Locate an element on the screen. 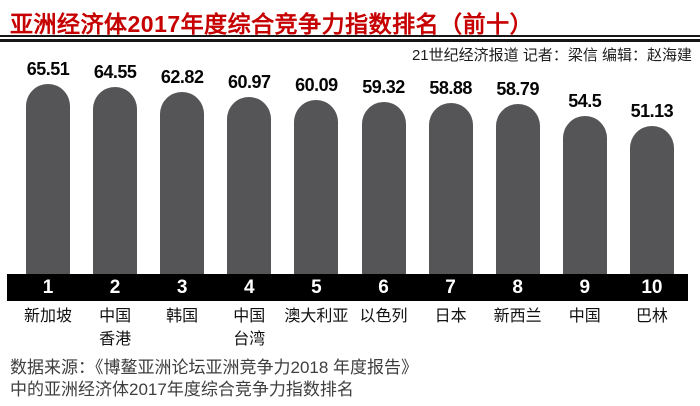 This screenshot has height=406, width=700. rank-label: 3 is located at coordinates (182, 287).